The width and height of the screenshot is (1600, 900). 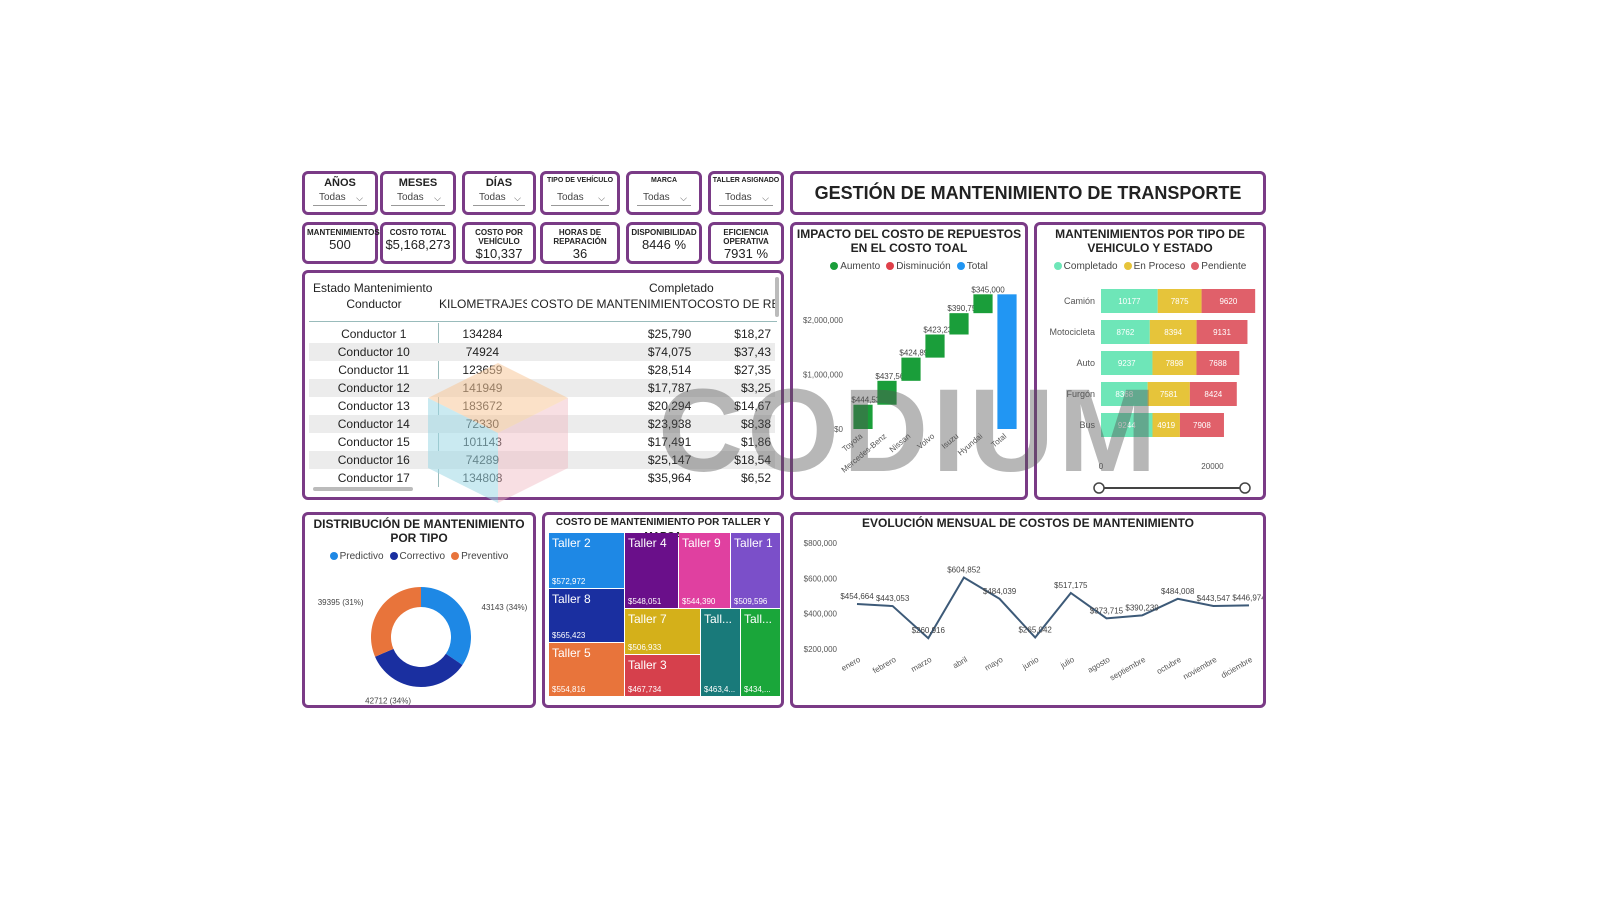 What do you see at coordinates (586, 669) in the screenshot?
I see `treemap-cell: Taller 5 $554,816` at bounding box center [586, 669].